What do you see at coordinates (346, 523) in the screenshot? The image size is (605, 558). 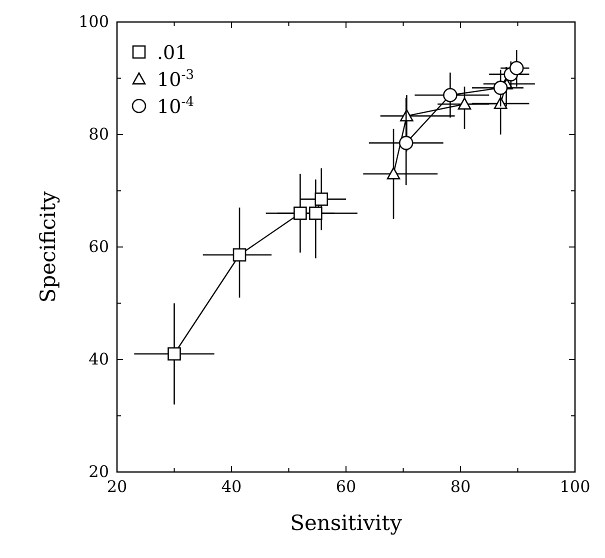 I see `x-axis-title: Sensitivity` at bounding box center [346, 523].